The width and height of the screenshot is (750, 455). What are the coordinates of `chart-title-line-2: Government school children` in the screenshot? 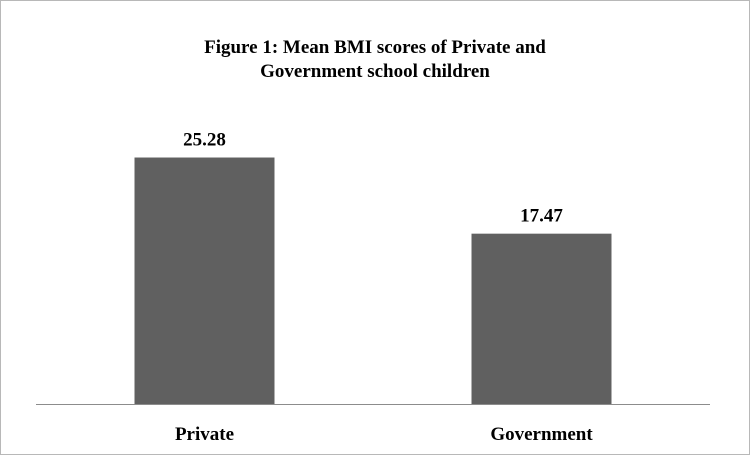 It's located at (375, 71).